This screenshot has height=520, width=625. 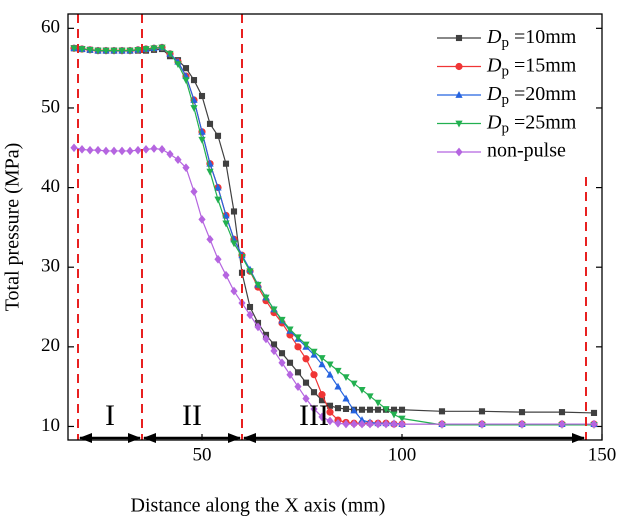 I want to click on region-label: II, so click(x=192, y=415).